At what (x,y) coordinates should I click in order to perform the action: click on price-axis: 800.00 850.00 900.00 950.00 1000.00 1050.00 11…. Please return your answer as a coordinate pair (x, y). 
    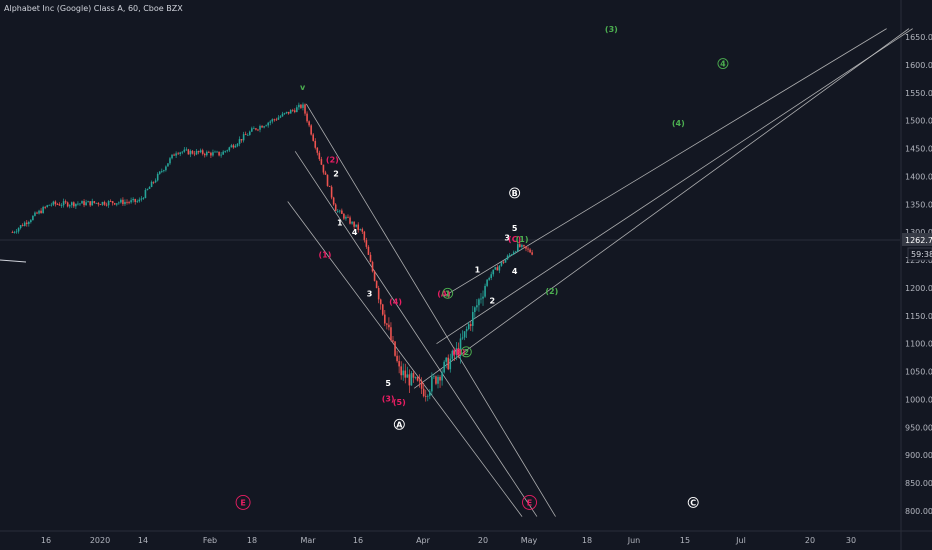
    Looking at the image, I should click on (918, 274).